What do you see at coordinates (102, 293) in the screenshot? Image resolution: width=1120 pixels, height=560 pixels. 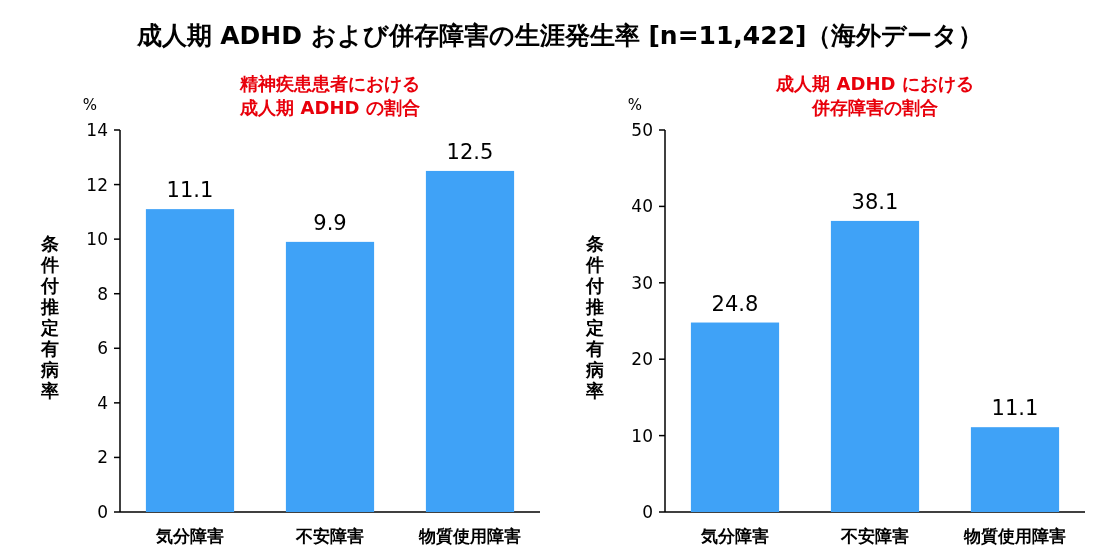 I see `y-tick-label: 8` at bounding box center [102, 293].